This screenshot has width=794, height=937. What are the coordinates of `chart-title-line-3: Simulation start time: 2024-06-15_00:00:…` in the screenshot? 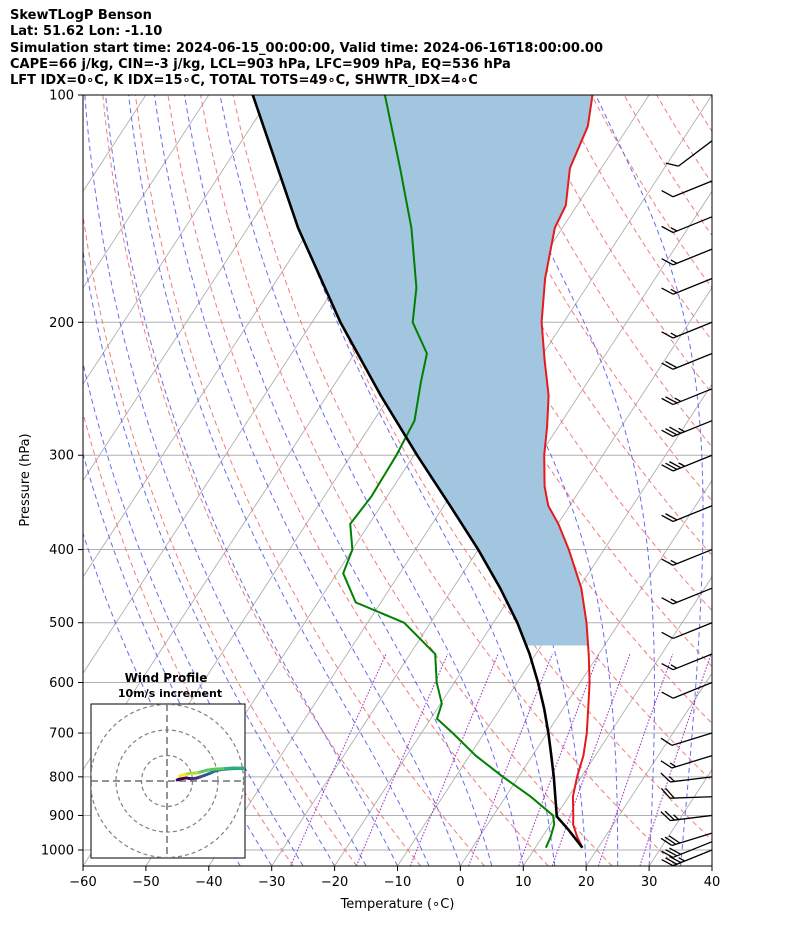 It's located at (306, 48).